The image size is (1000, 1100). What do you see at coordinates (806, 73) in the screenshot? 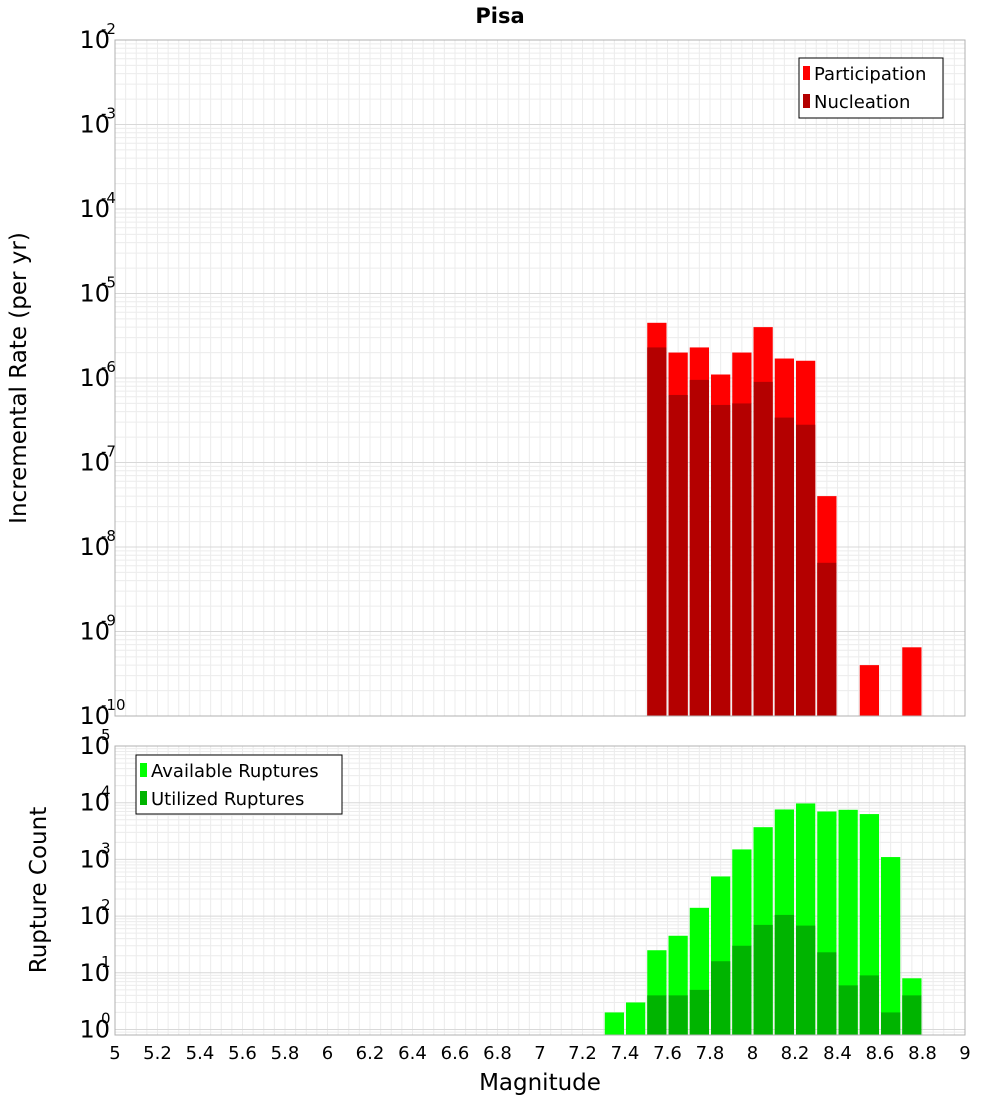
I see `participation-legend-swatch` at bounding box center [806, 73].